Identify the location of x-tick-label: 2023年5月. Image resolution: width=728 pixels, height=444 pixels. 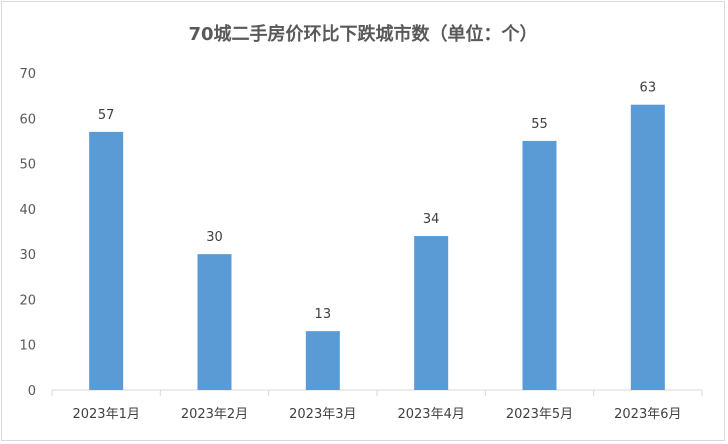
(539, 414).